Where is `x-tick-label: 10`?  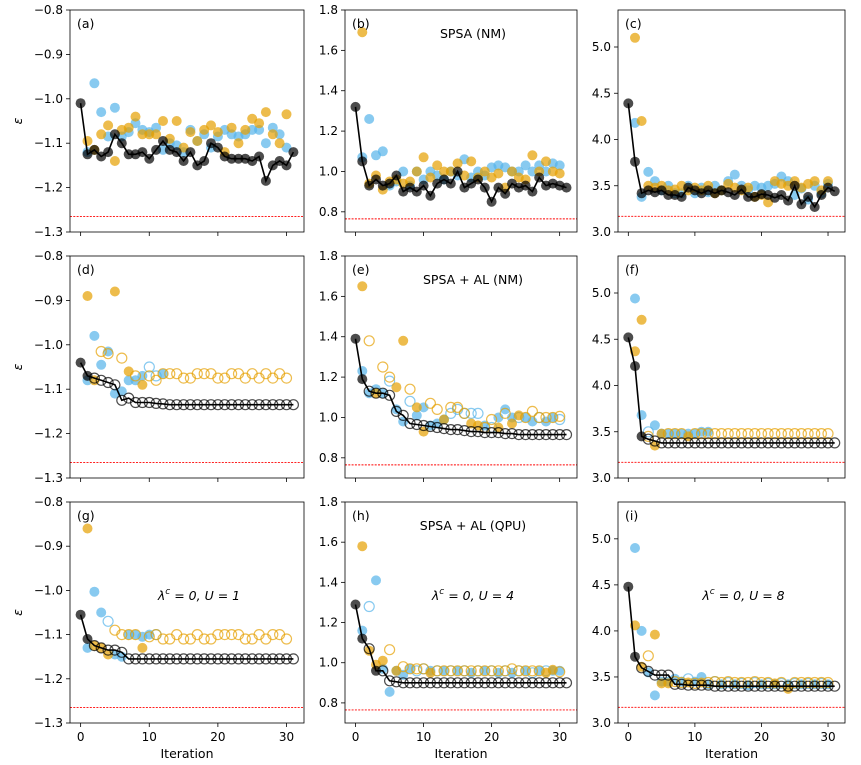
x-tick-label: 10 is located at coordinates (694, 737).